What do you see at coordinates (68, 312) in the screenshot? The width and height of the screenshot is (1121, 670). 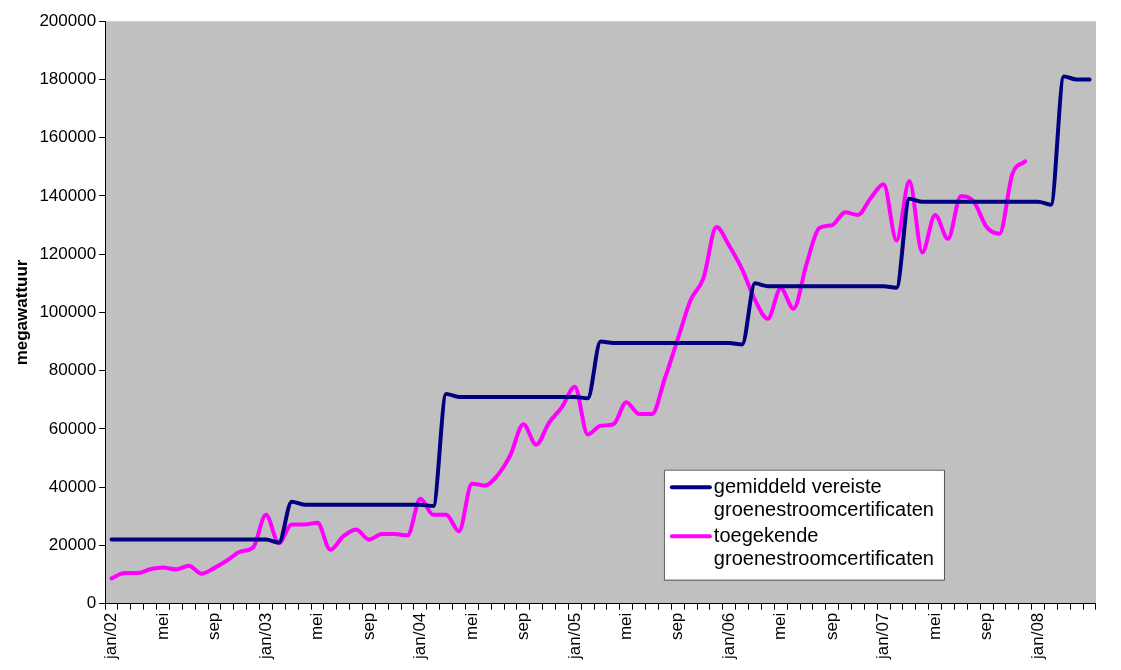 I see `y-tick-label: 100000` at bounding box center [68, 312].